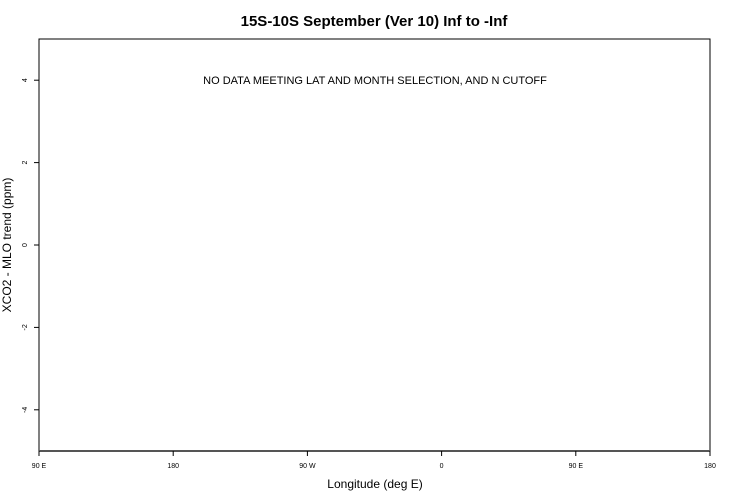  Describe the element at coordinates (25, 410) in the screenshot. I see `y-tick-label: -4` at that location.